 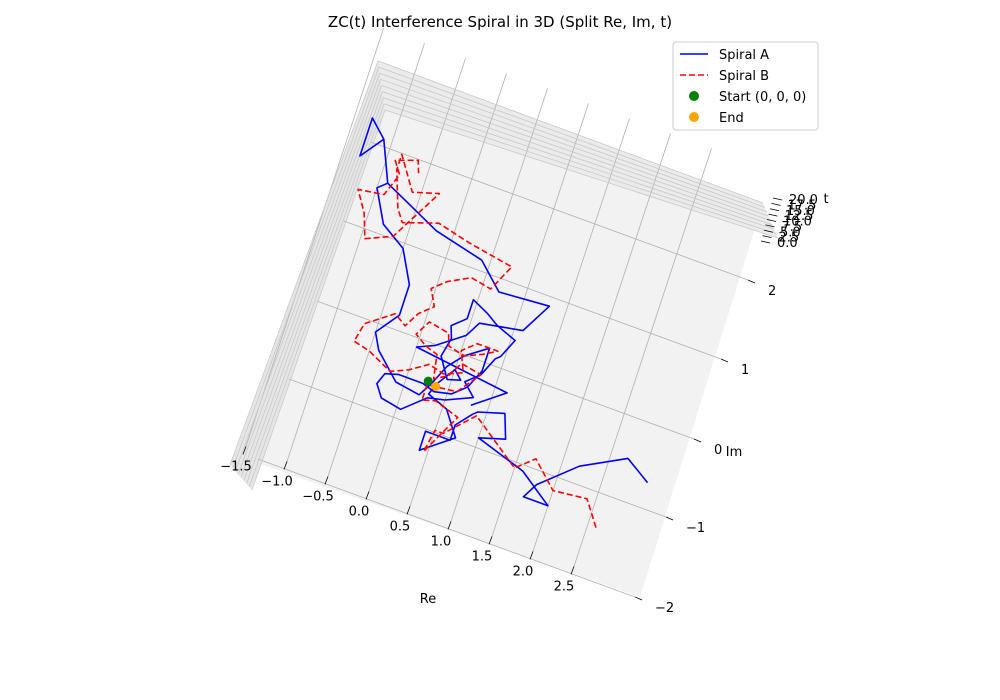 What do you see at coordinates (731, 118) in the screenshot?
I see `legend-label-end: End` at bounding box center [731, 118].